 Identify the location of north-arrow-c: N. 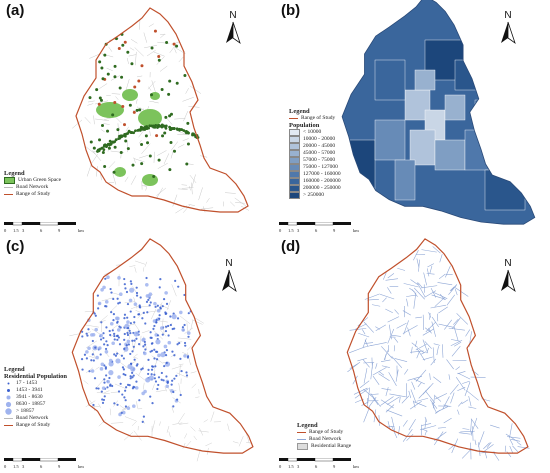
(229, 275).